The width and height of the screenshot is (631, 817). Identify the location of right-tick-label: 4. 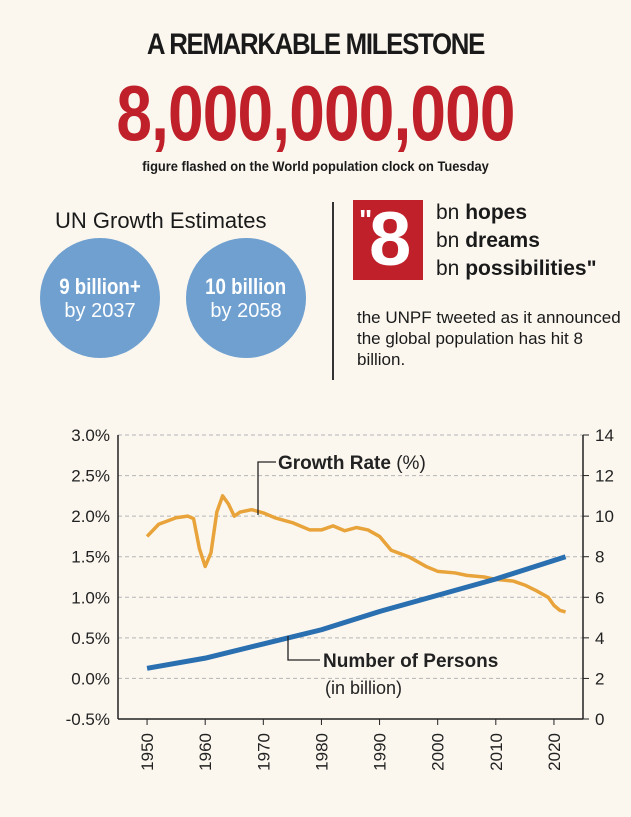
(599, 638).